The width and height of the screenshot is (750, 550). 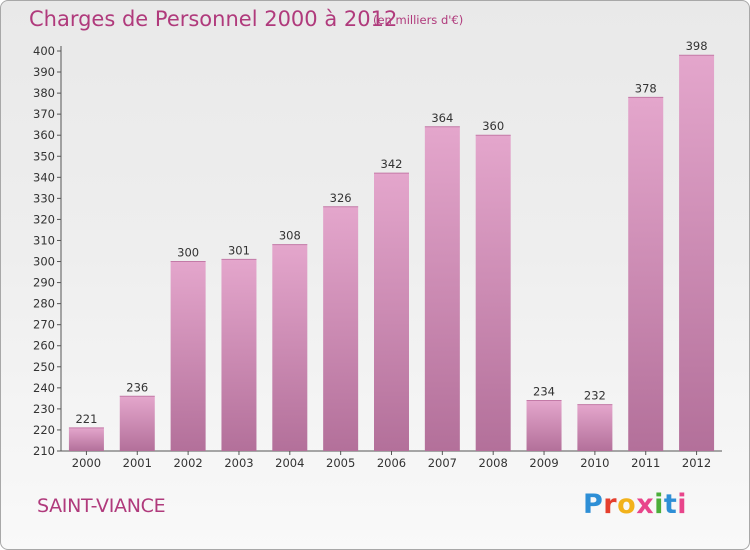 What do you see at coordinates (137, 387) in the screenshot?
I see `bar-value-label: 236` at bounding box center [137, 387].